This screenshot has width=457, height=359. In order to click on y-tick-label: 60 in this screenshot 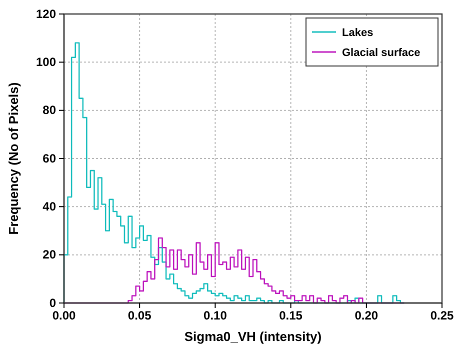, I will do `click(49, 158)`.